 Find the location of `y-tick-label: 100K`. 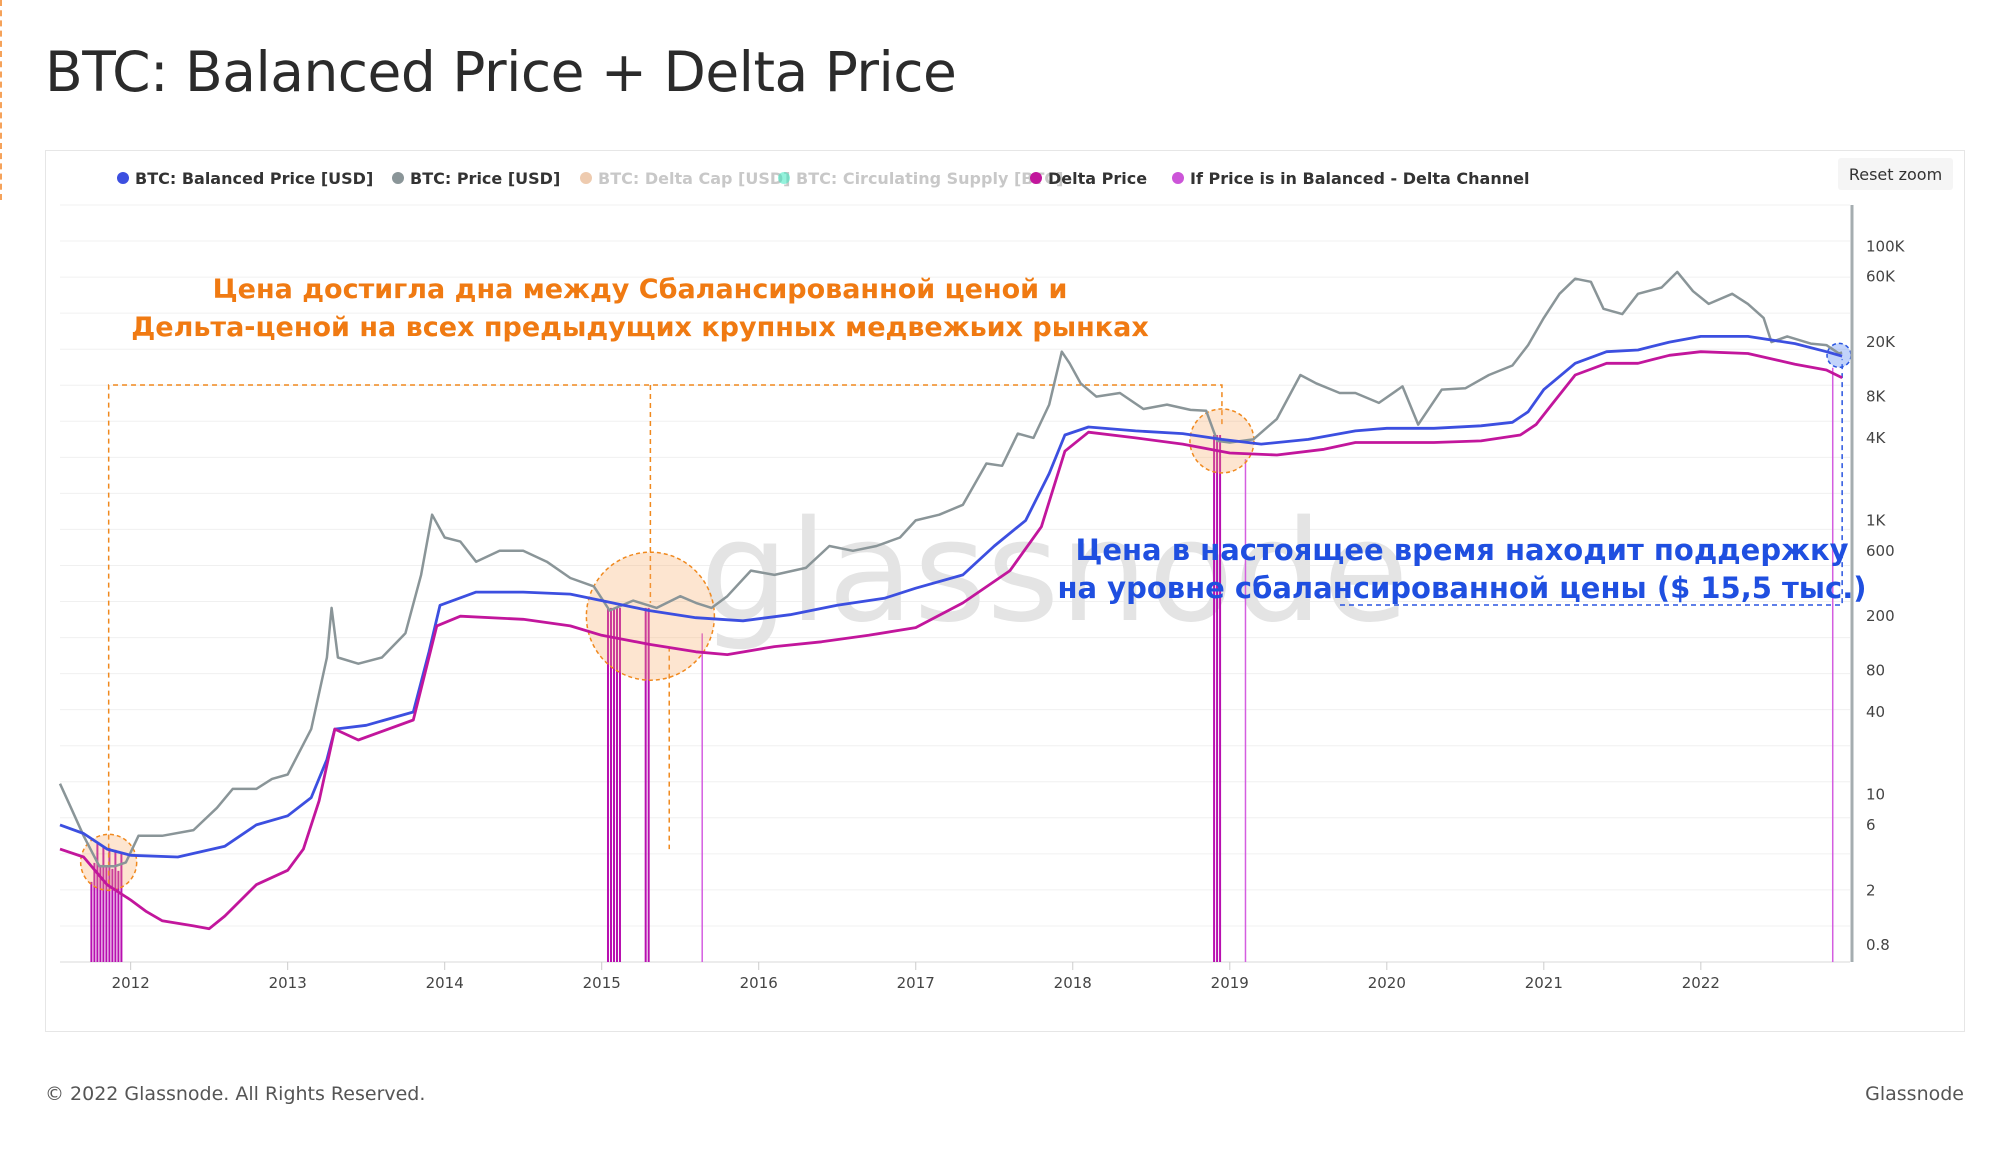

y-tick-label: 100K is located at coordinates (1886, 246).